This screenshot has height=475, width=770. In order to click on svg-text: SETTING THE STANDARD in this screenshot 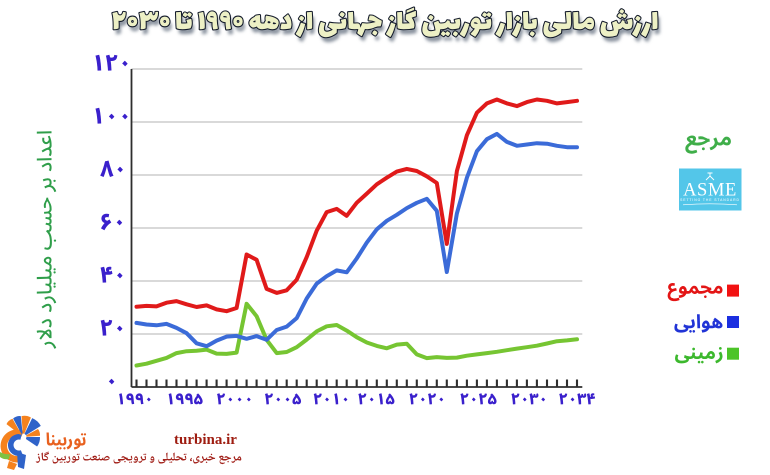, I will do `click(710, 200)`.